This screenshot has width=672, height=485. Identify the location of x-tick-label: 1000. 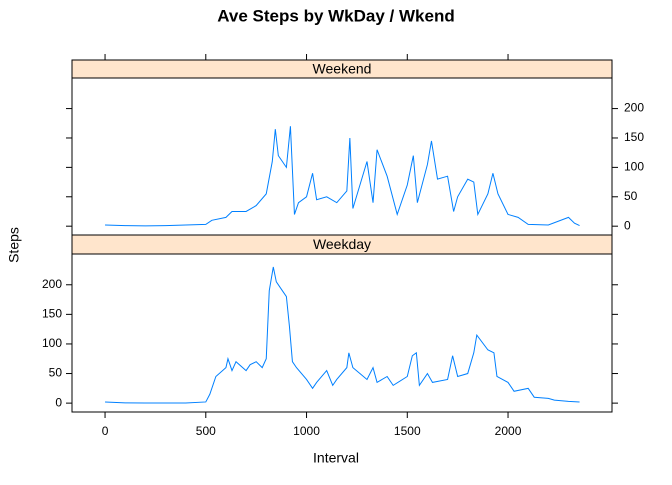
(306, 431).